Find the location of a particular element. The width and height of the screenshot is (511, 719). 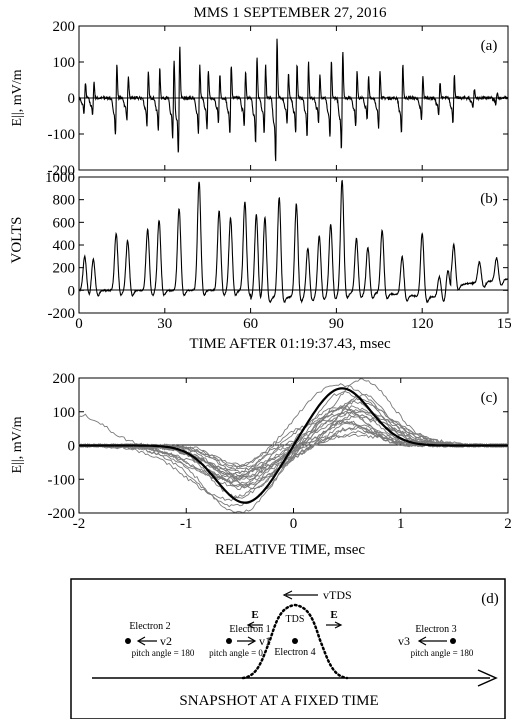

e-field-left-label: E is located at coordinates (254, 615).